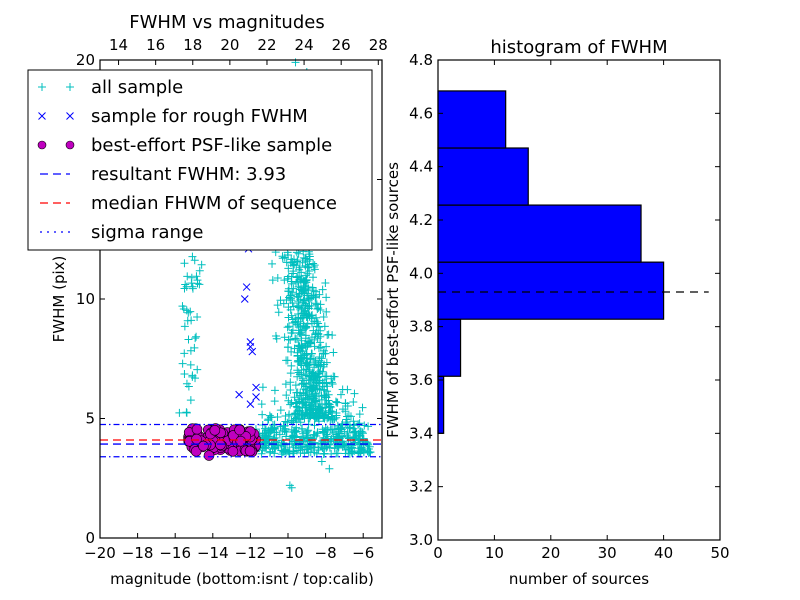  What do you see at coordinates (421, 433) in the screenshot?
I see `y-tick-label: 3.4` at bounding box center [421, 433].